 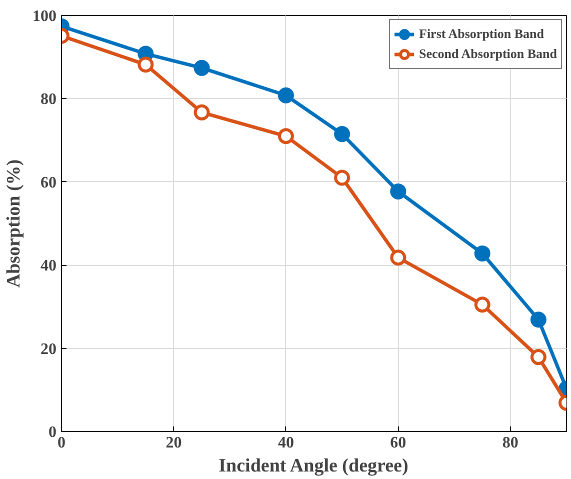 I want to click on x-tick-label: 20, so click(x=174, y=443).